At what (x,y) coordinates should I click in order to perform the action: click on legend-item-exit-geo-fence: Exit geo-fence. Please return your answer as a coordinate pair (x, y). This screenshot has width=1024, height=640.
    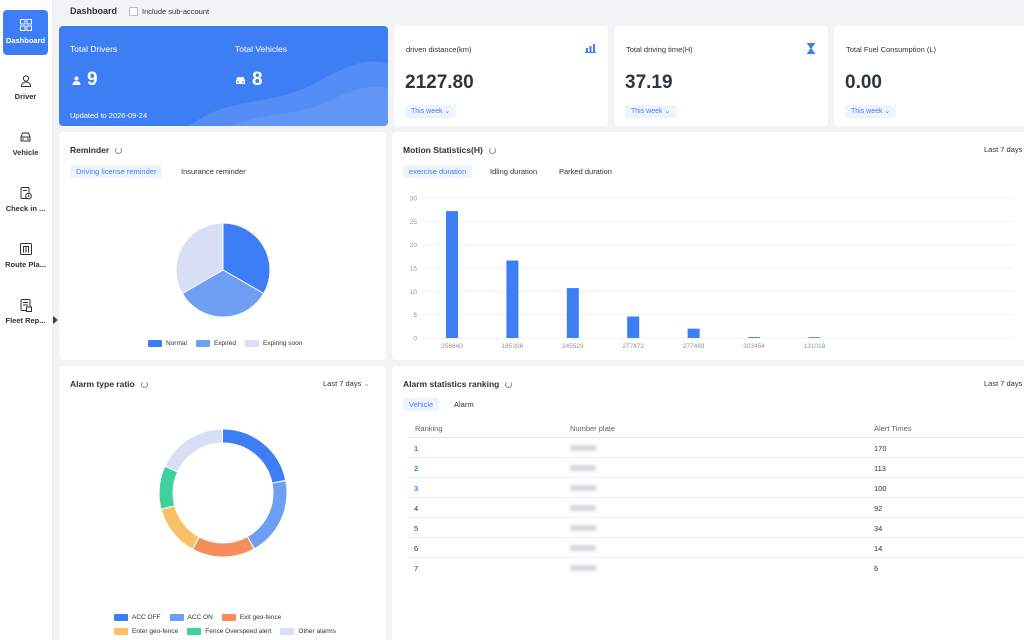
    Looking at the image, I should click on (251, 617).